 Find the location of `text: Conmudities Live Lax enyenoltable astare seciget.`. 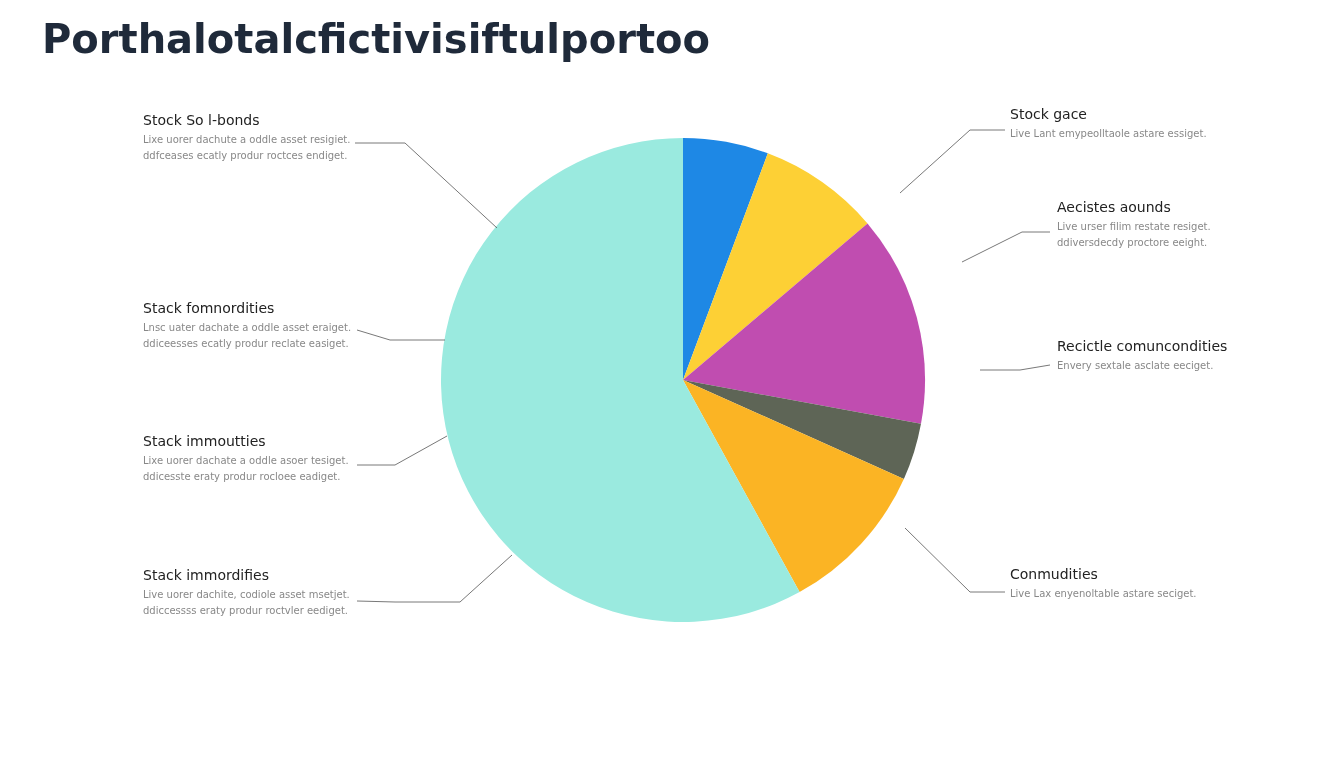

text: Conmudities Live Lax enyenoltable astare seciget. is located at coordinates (1103, 583).